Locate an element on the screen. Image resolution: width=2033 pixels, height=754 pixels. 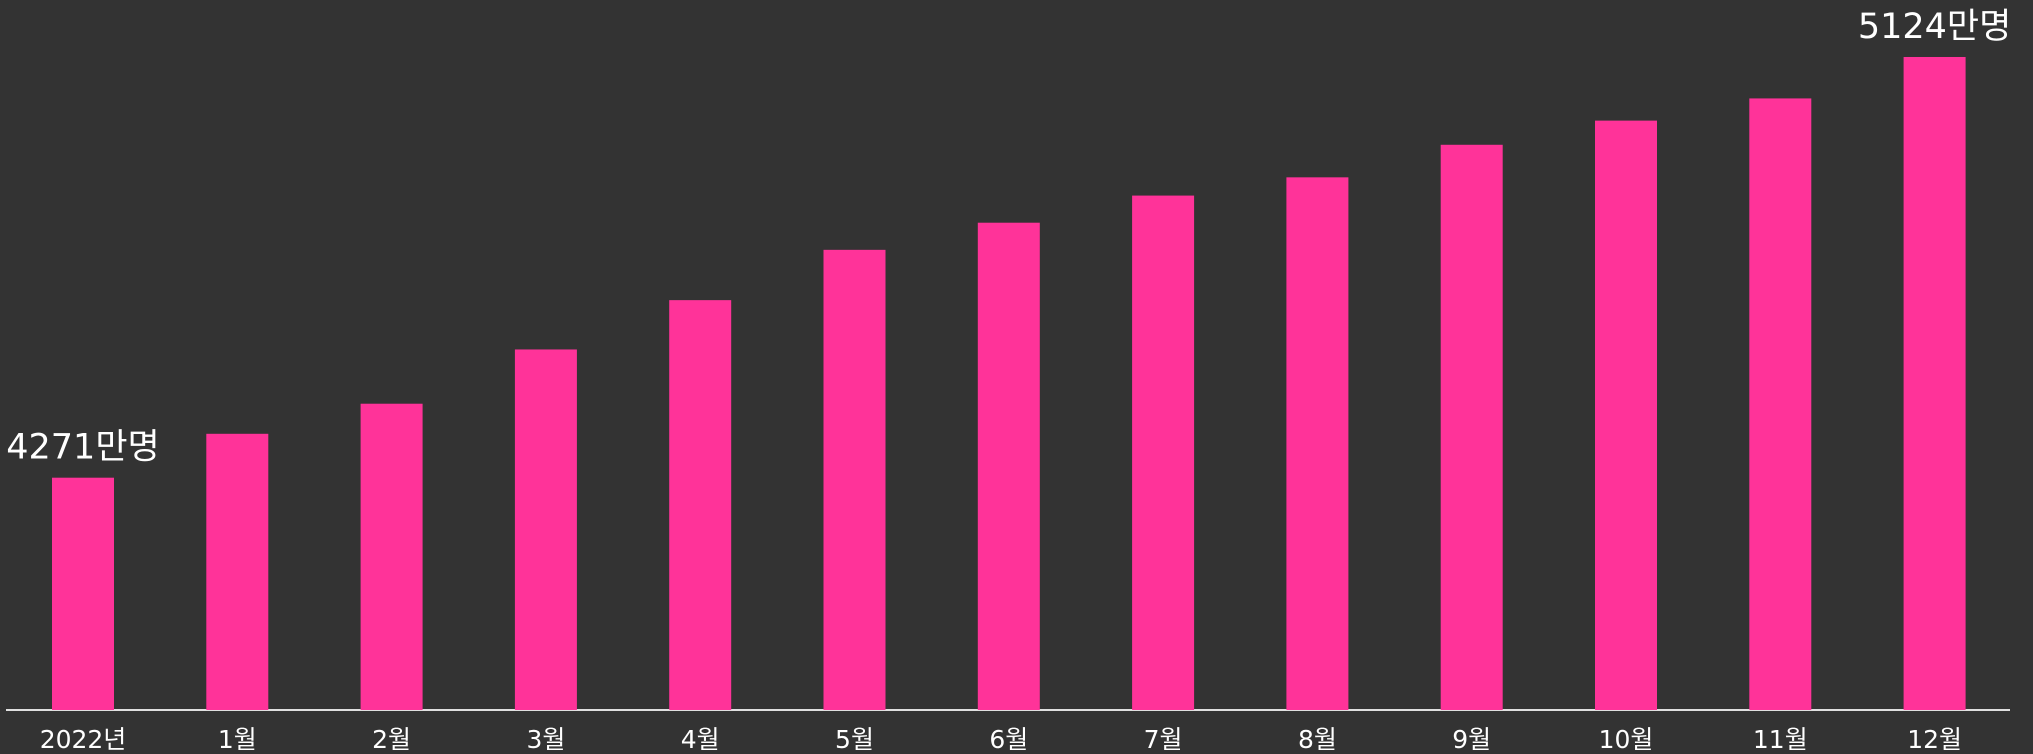
x-tick-label: 9월 is located at coordinates (1471, 739).